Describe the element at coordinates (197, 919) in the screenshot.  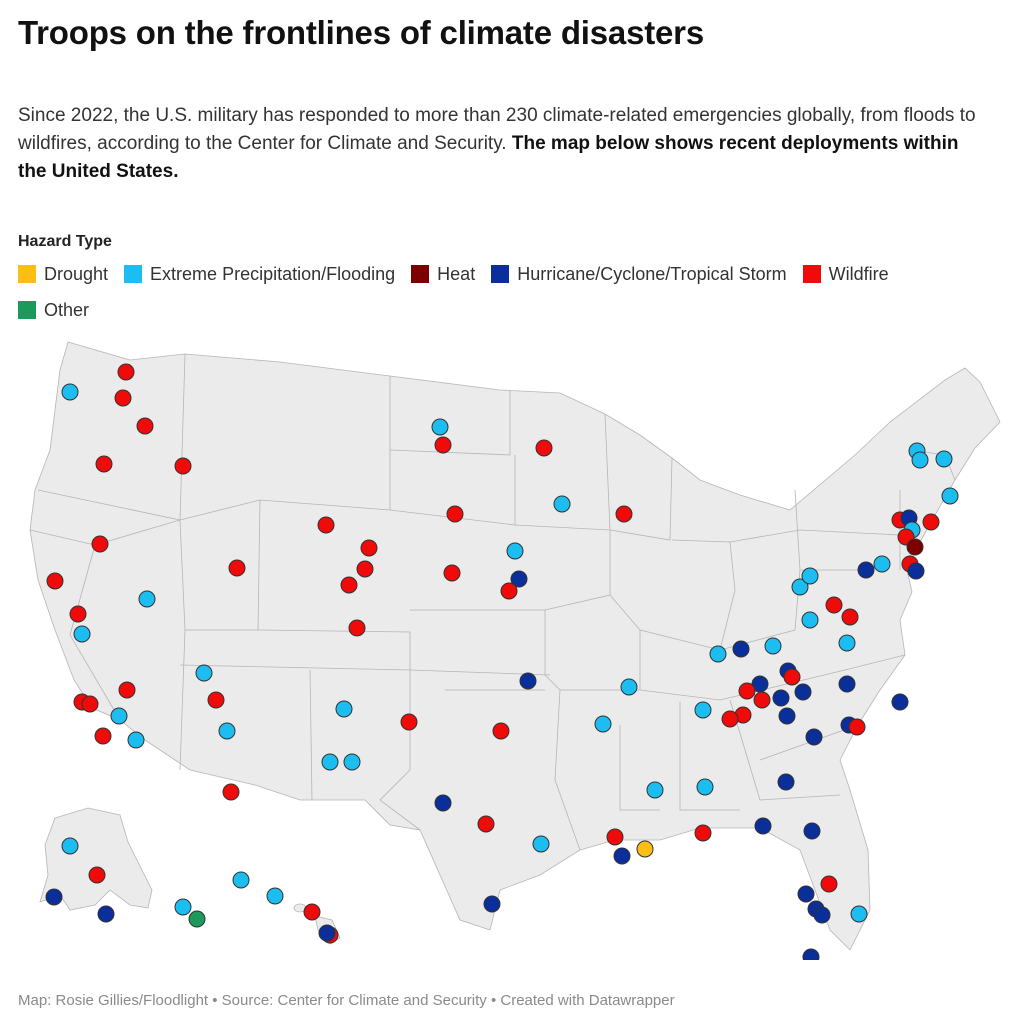
I see `other-marker` at that location.